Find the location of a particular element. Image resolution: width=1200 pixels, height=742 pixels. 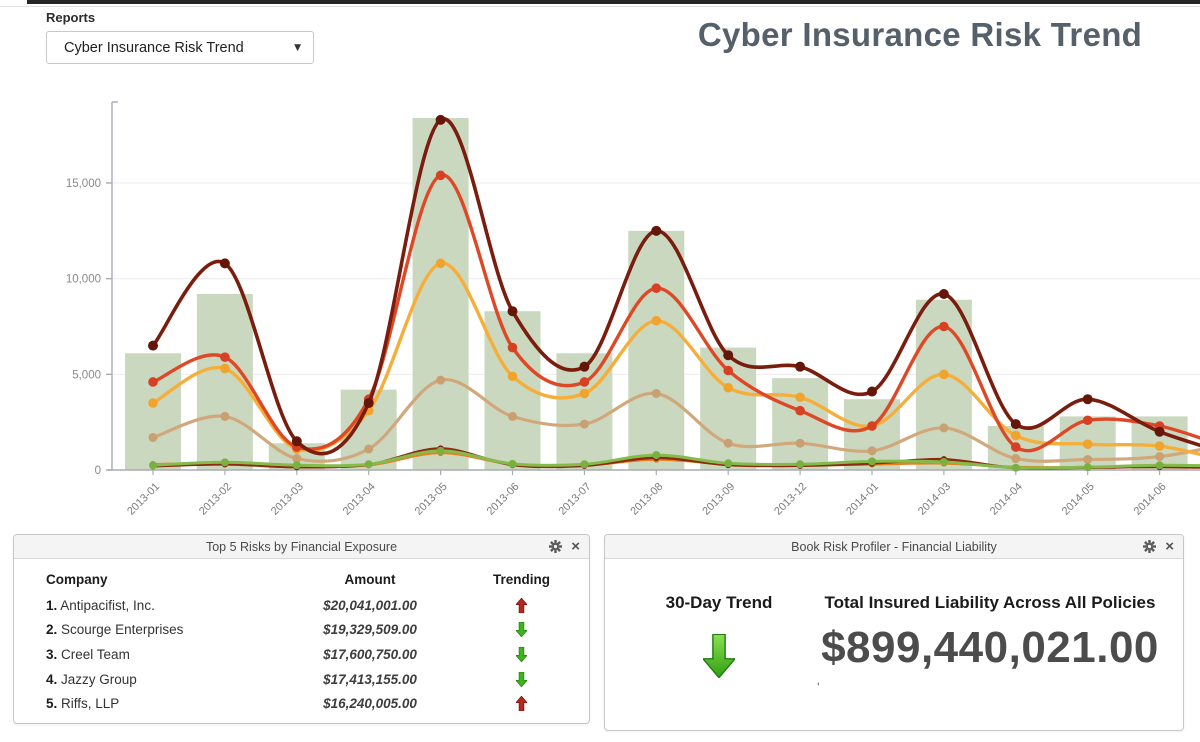

book-panel-title: Book Risk Profiler - Financial Liability is located at coordinates (894, 546).